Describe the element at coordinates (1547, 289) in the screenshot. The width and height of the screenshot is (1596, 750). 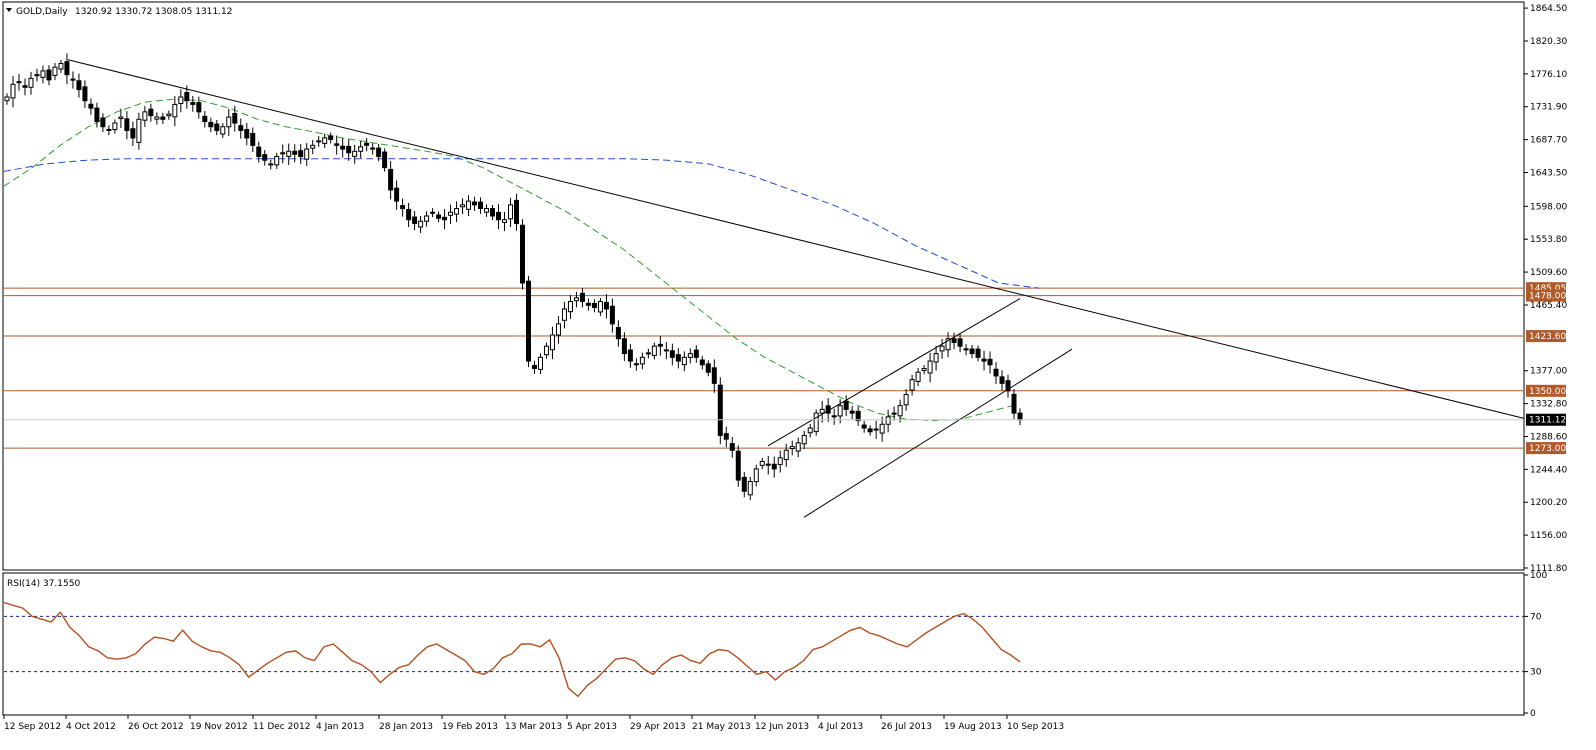
I see `level-tag-label: 1485.05` at that location.